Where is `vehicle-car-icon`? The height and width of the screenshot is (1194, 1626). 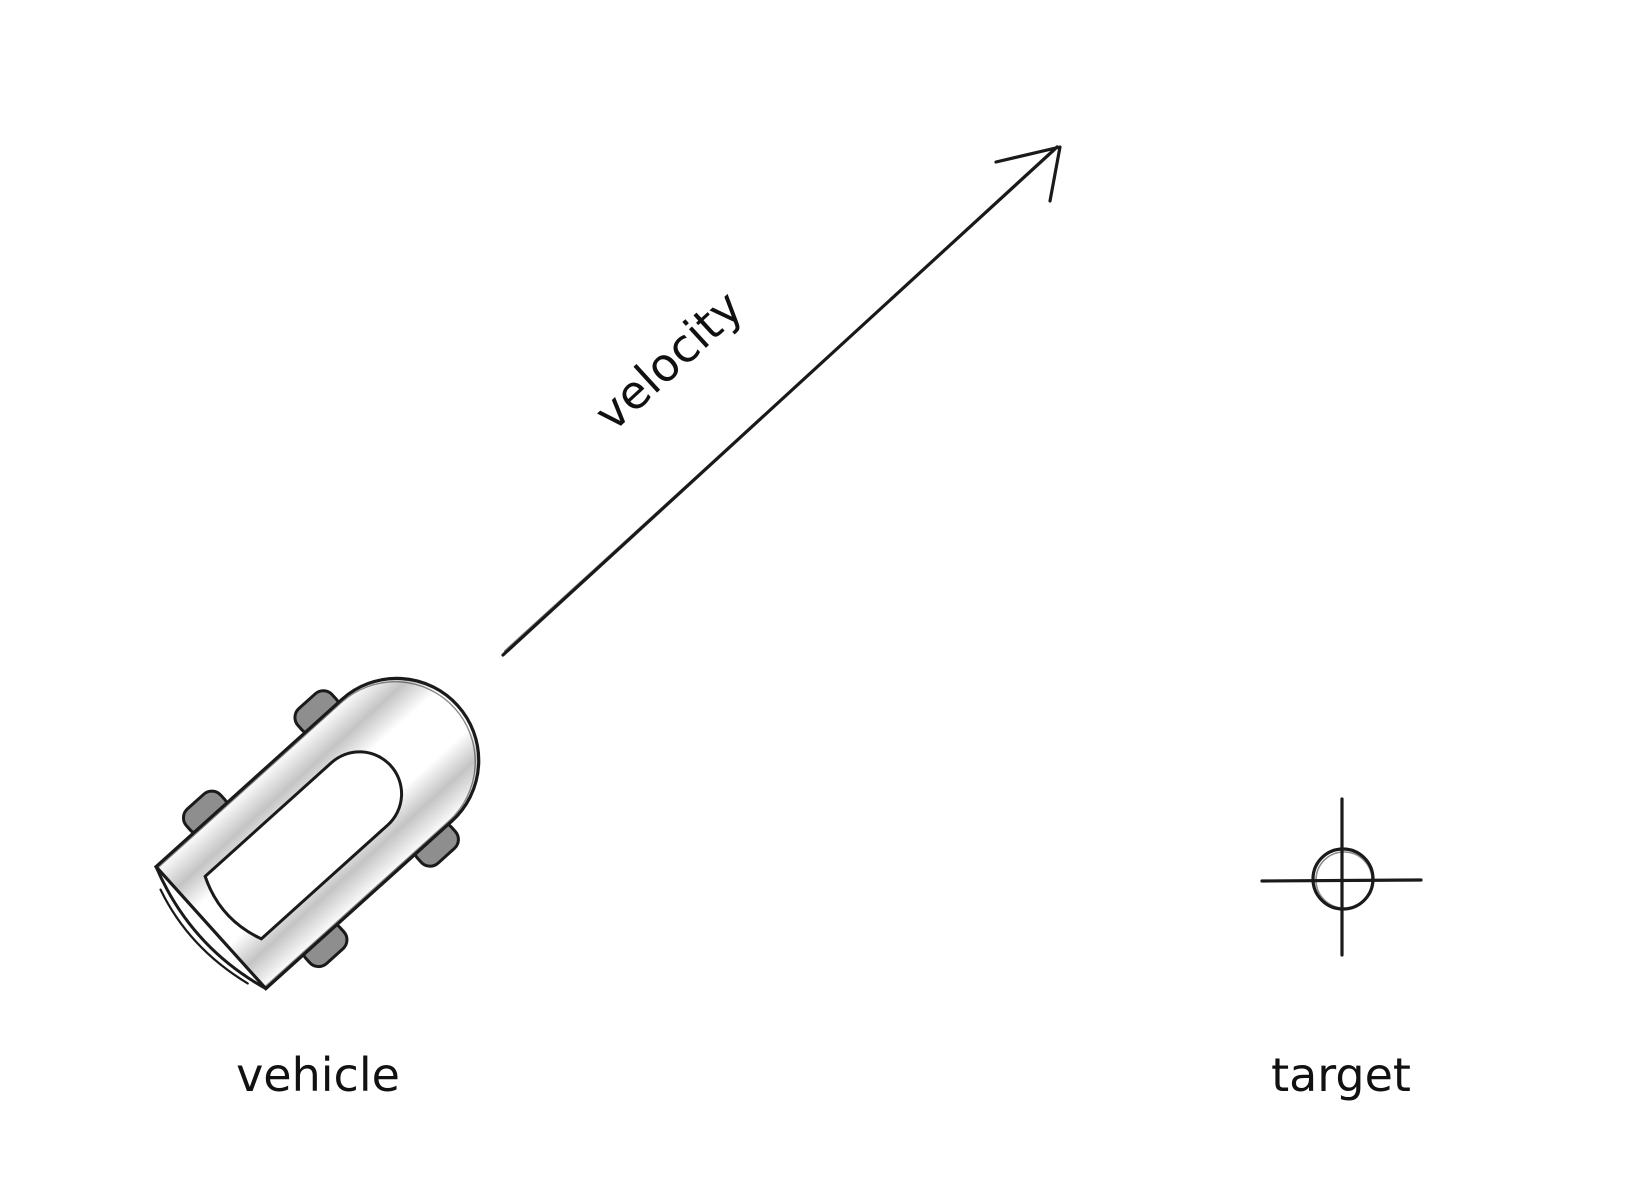
vehicle-car-icon is located at coordinates (317, 833).